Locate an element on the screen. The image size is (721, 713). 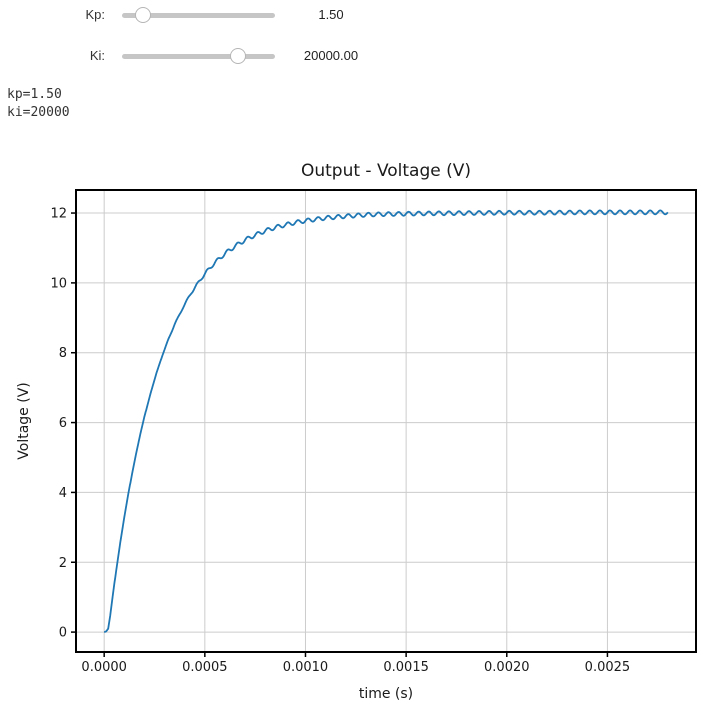
kp-slider-row: Kp: 1.50 is located at coordinates (200, 15).